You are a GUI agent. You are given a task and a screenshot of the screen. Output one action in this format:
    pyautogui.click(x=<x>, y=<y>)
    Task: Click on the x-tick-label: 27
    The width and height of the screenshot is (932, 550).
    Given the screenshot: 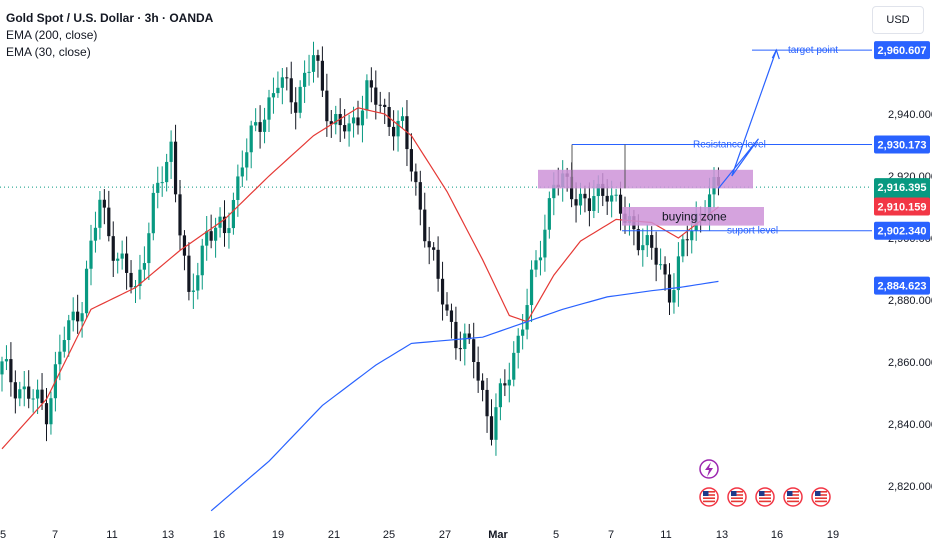 What is the action you would take?
    pyautogui.click(x=445, y=535)
    